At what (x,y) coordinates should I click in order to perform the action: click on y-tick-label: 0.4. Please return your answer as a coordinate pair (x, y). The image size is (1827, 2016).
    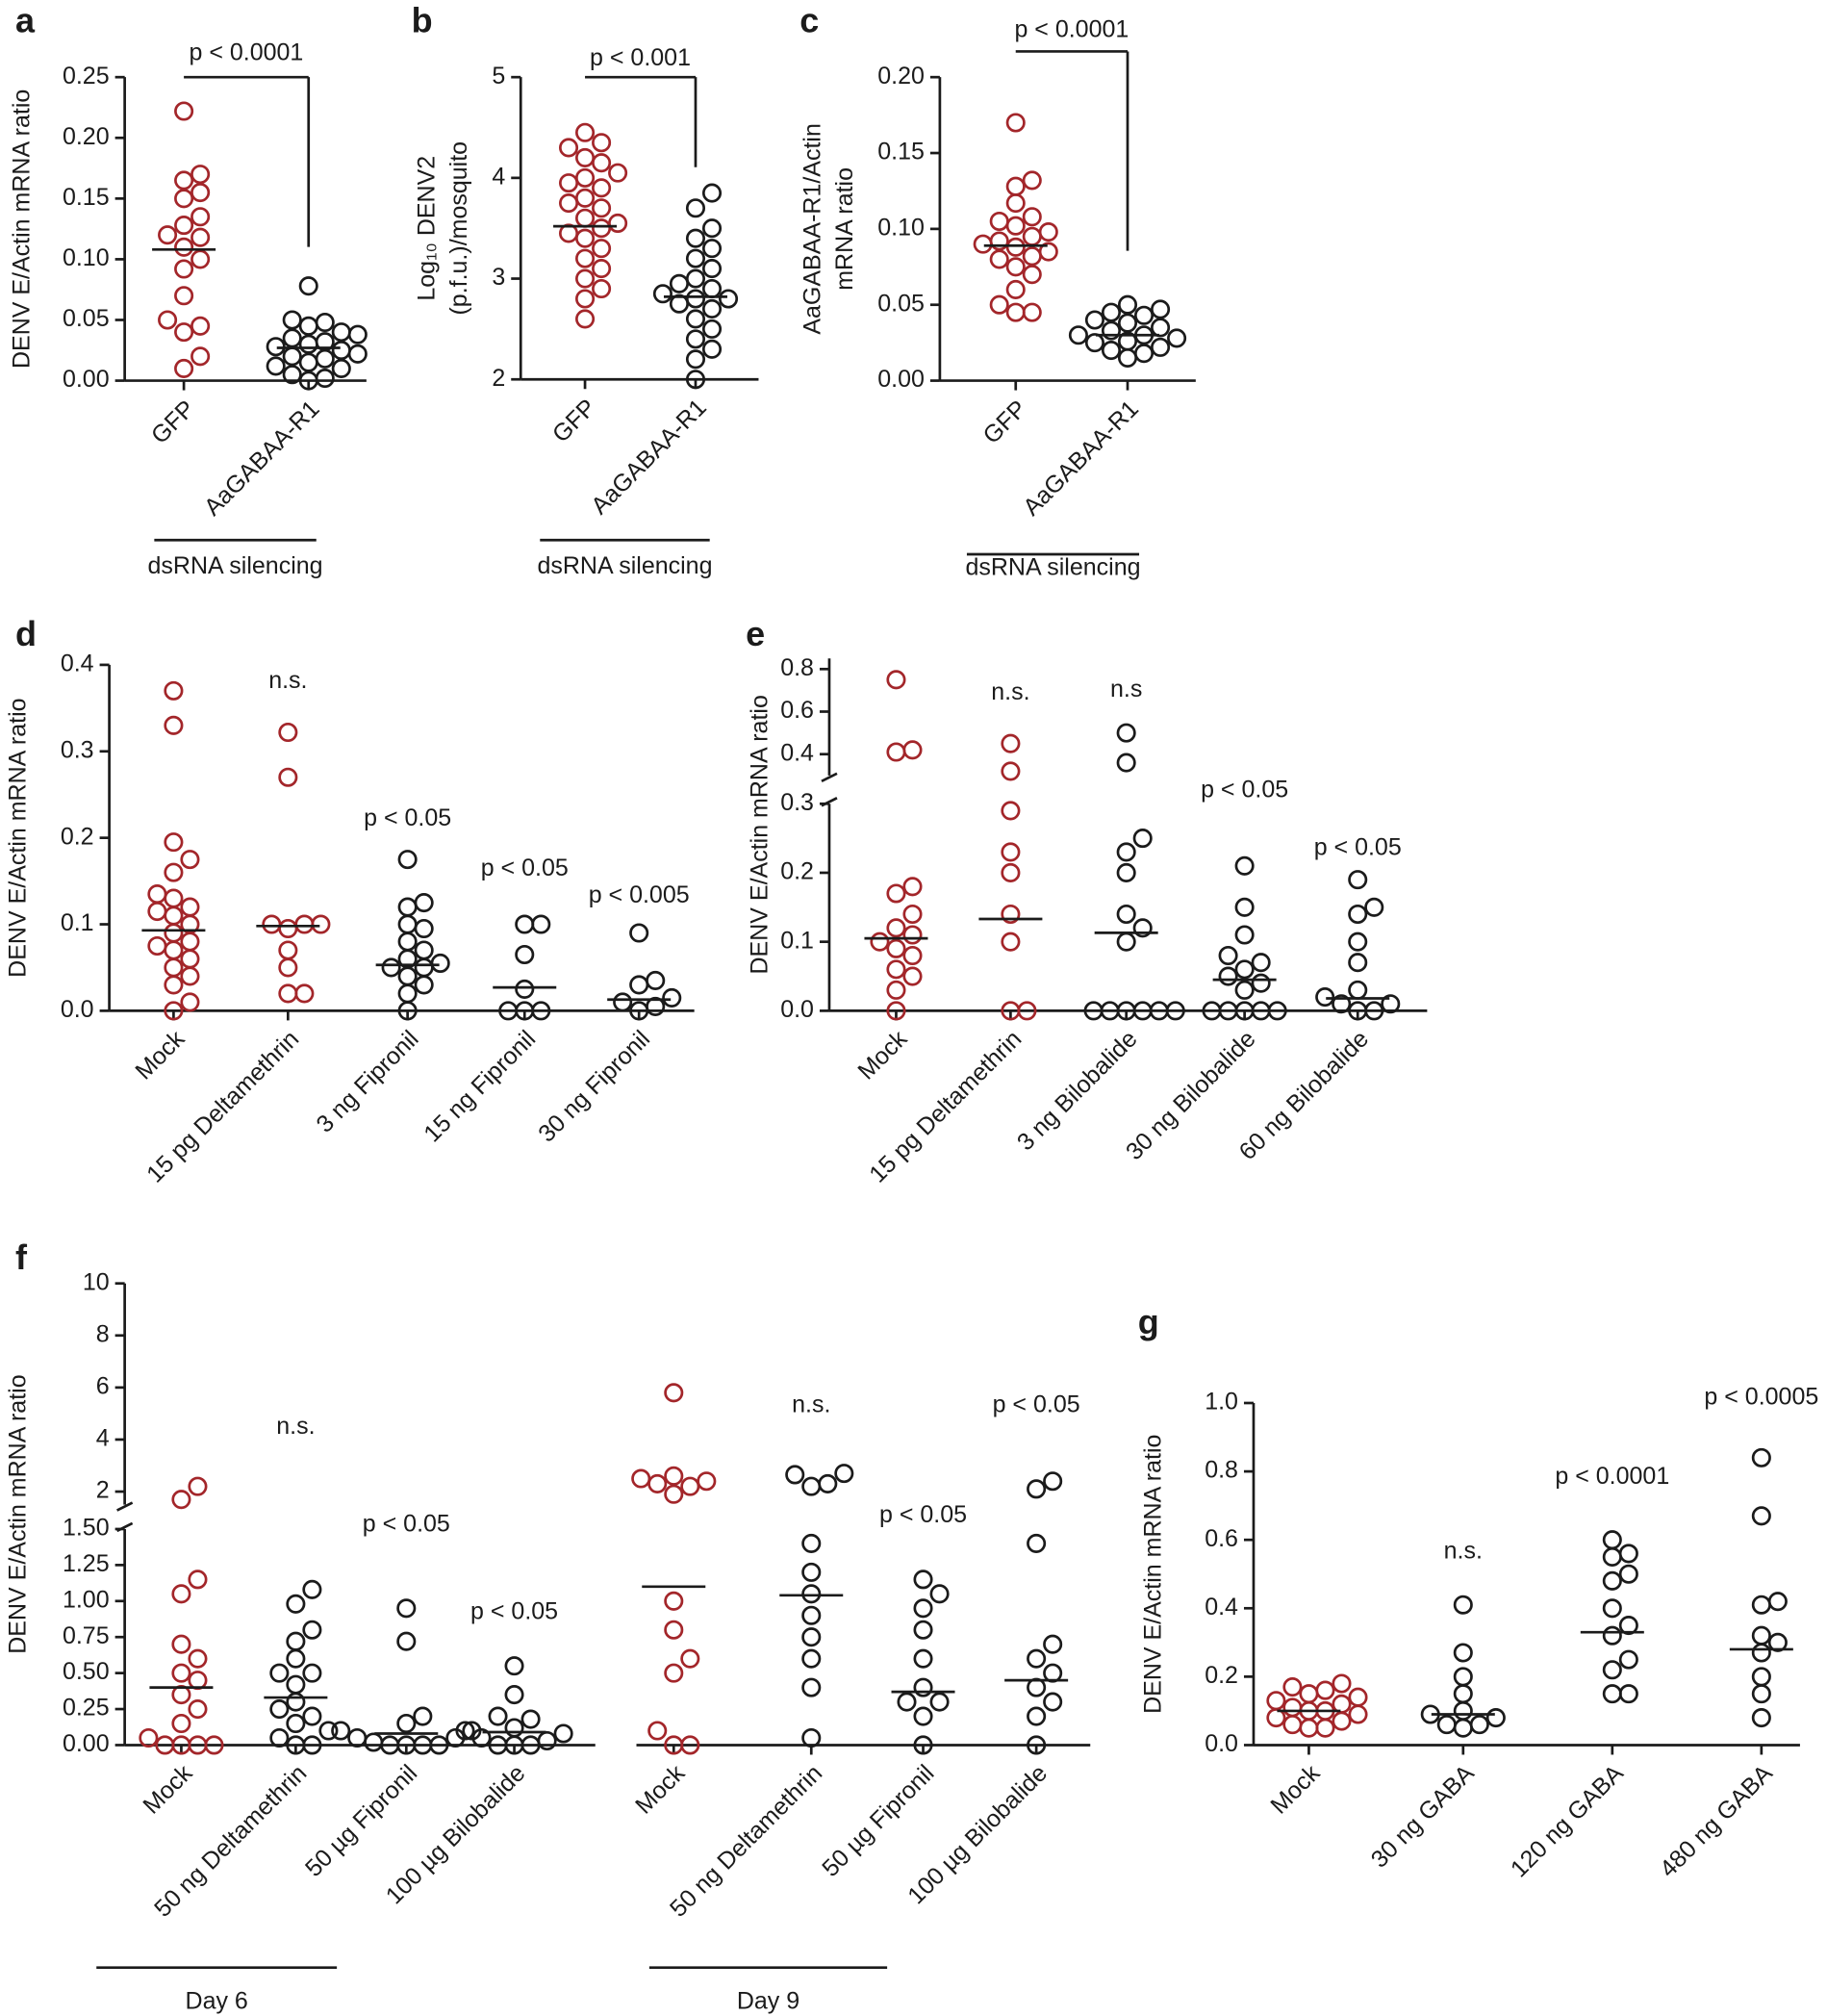
    Looking at the image, I should click on (1221, 1607).